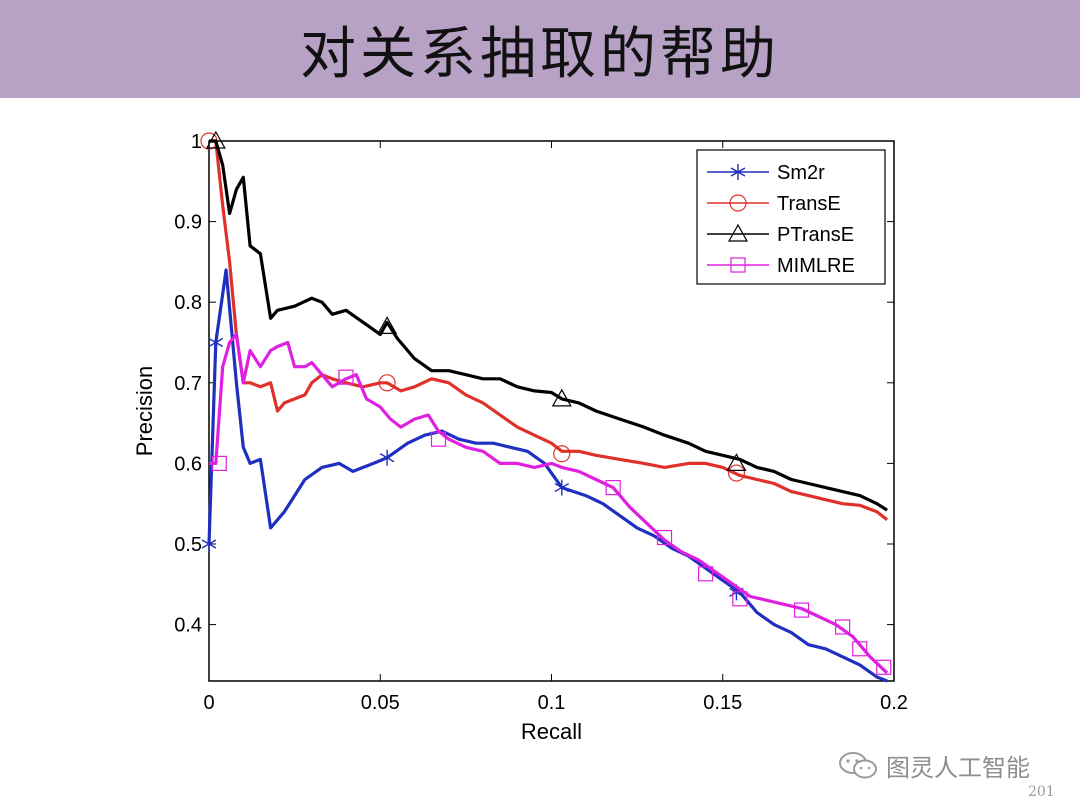 The height and width of the screenshot is (810, 1080). I want to click on watermark: 图灵人工智能, so click(934, 765).